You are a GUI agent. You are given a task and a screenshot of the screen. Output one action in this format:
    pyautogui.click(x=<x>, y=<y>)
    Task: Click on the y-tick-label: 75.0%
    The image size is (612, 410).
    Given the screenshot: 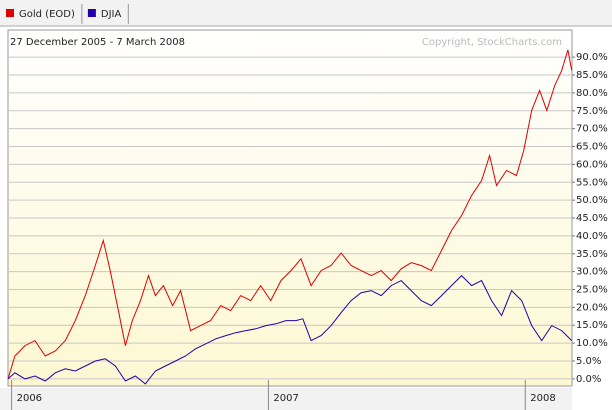 What is the action you would take?
    pyautogui.click(x=592, y=111)
    